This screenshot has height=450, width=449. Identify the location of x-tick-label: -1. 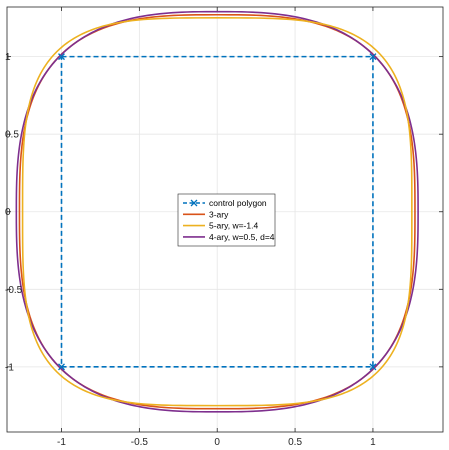
(61, 442).